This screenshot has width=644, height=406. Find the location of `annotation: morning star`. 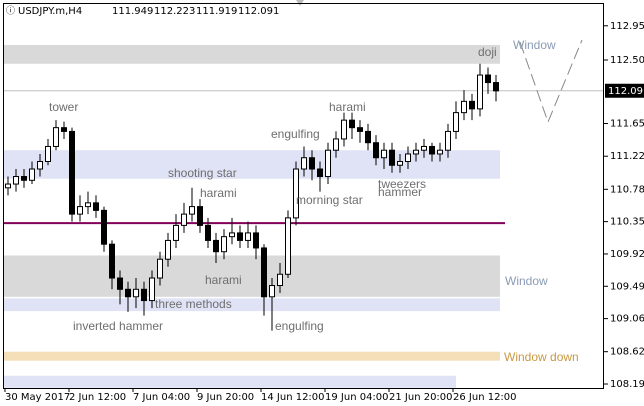

annotation: morning star is located at coordinates (329, 200).